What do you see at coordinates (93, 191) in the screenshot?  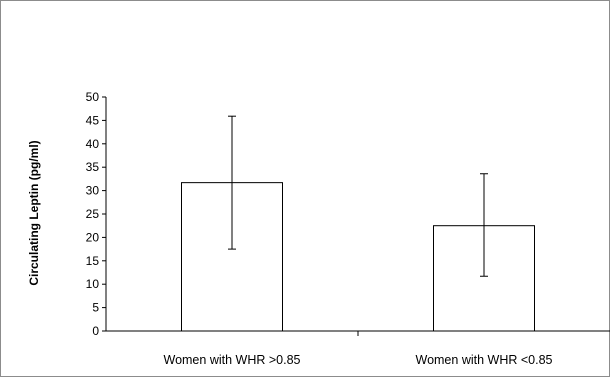 I see `y-tick-label: 30` at bounding box center [93, 191].